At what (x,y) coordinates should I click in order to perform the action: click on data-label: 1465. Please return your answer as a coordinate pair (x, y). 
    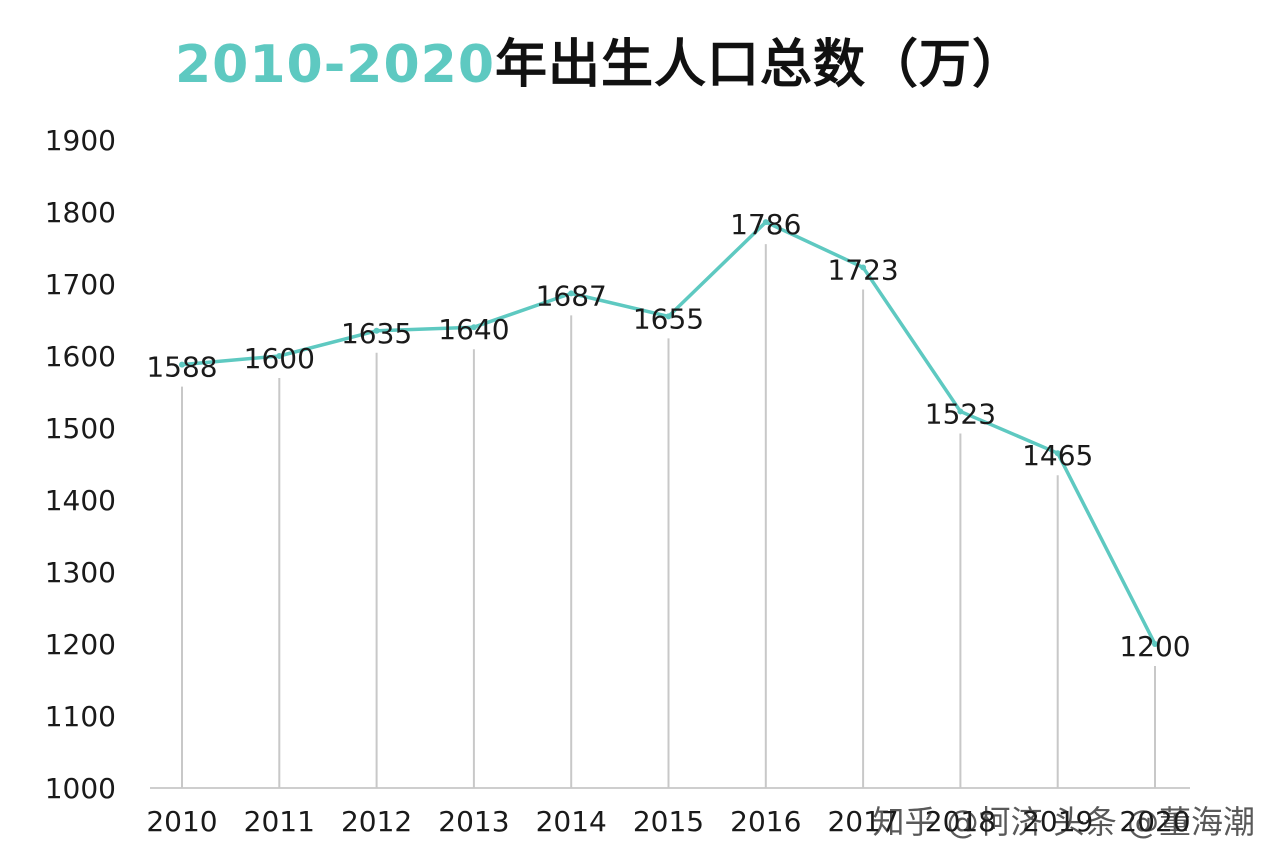
    Looking at the image, I should click on (1057, 455).